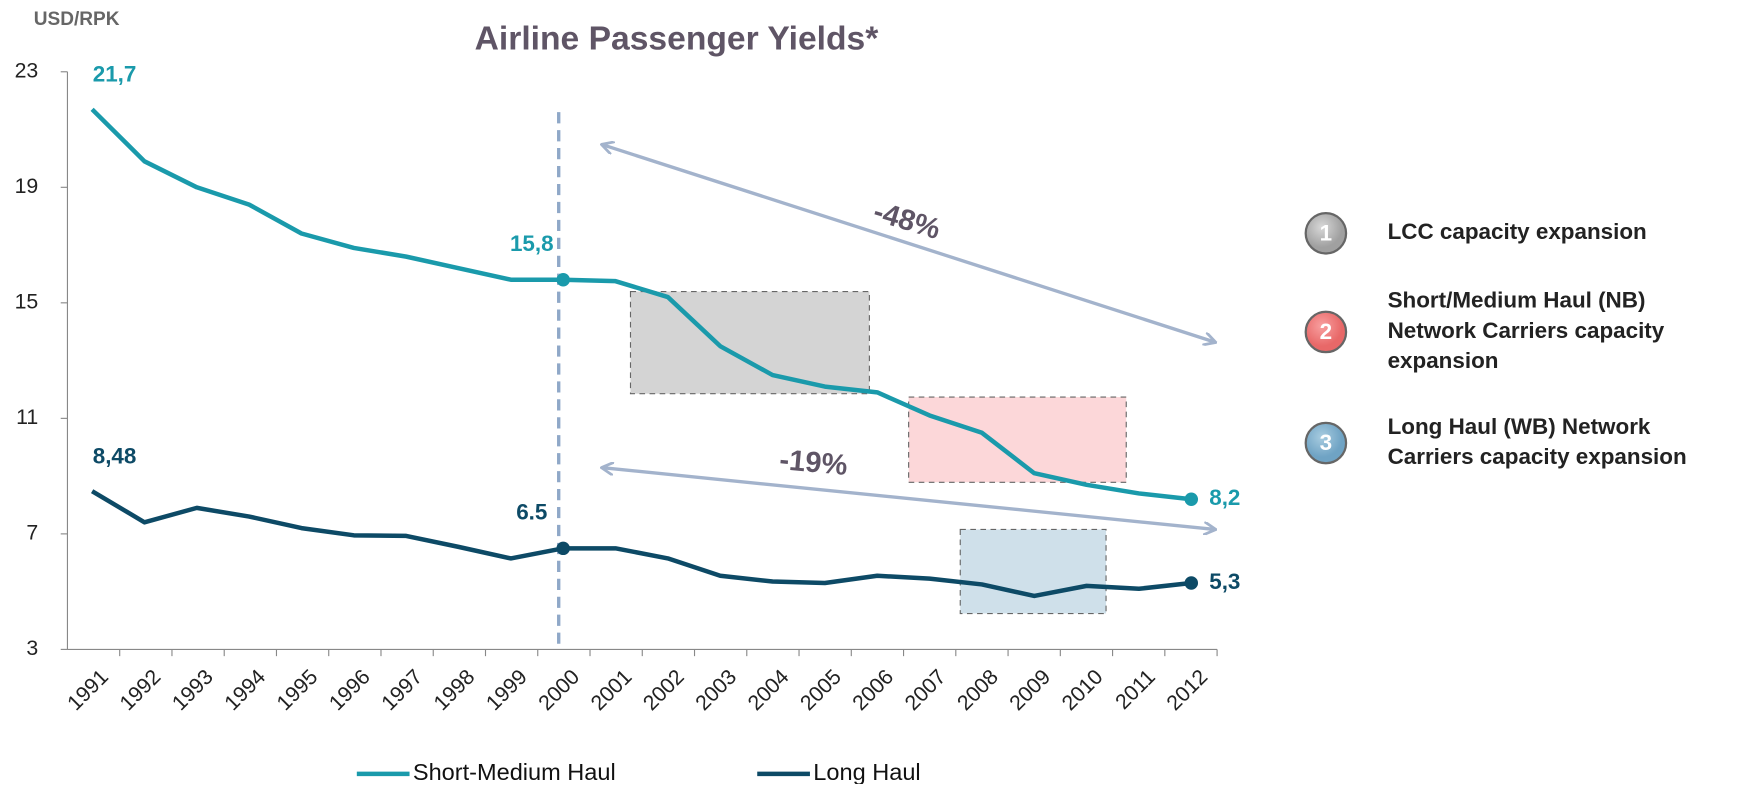 This screenshot has width=1750, height=789. What do you see at coordinates (1517, 231) in the screenshot?
I see `driver-text: LCC capacity expansion` at bounding box center [1517, 231].